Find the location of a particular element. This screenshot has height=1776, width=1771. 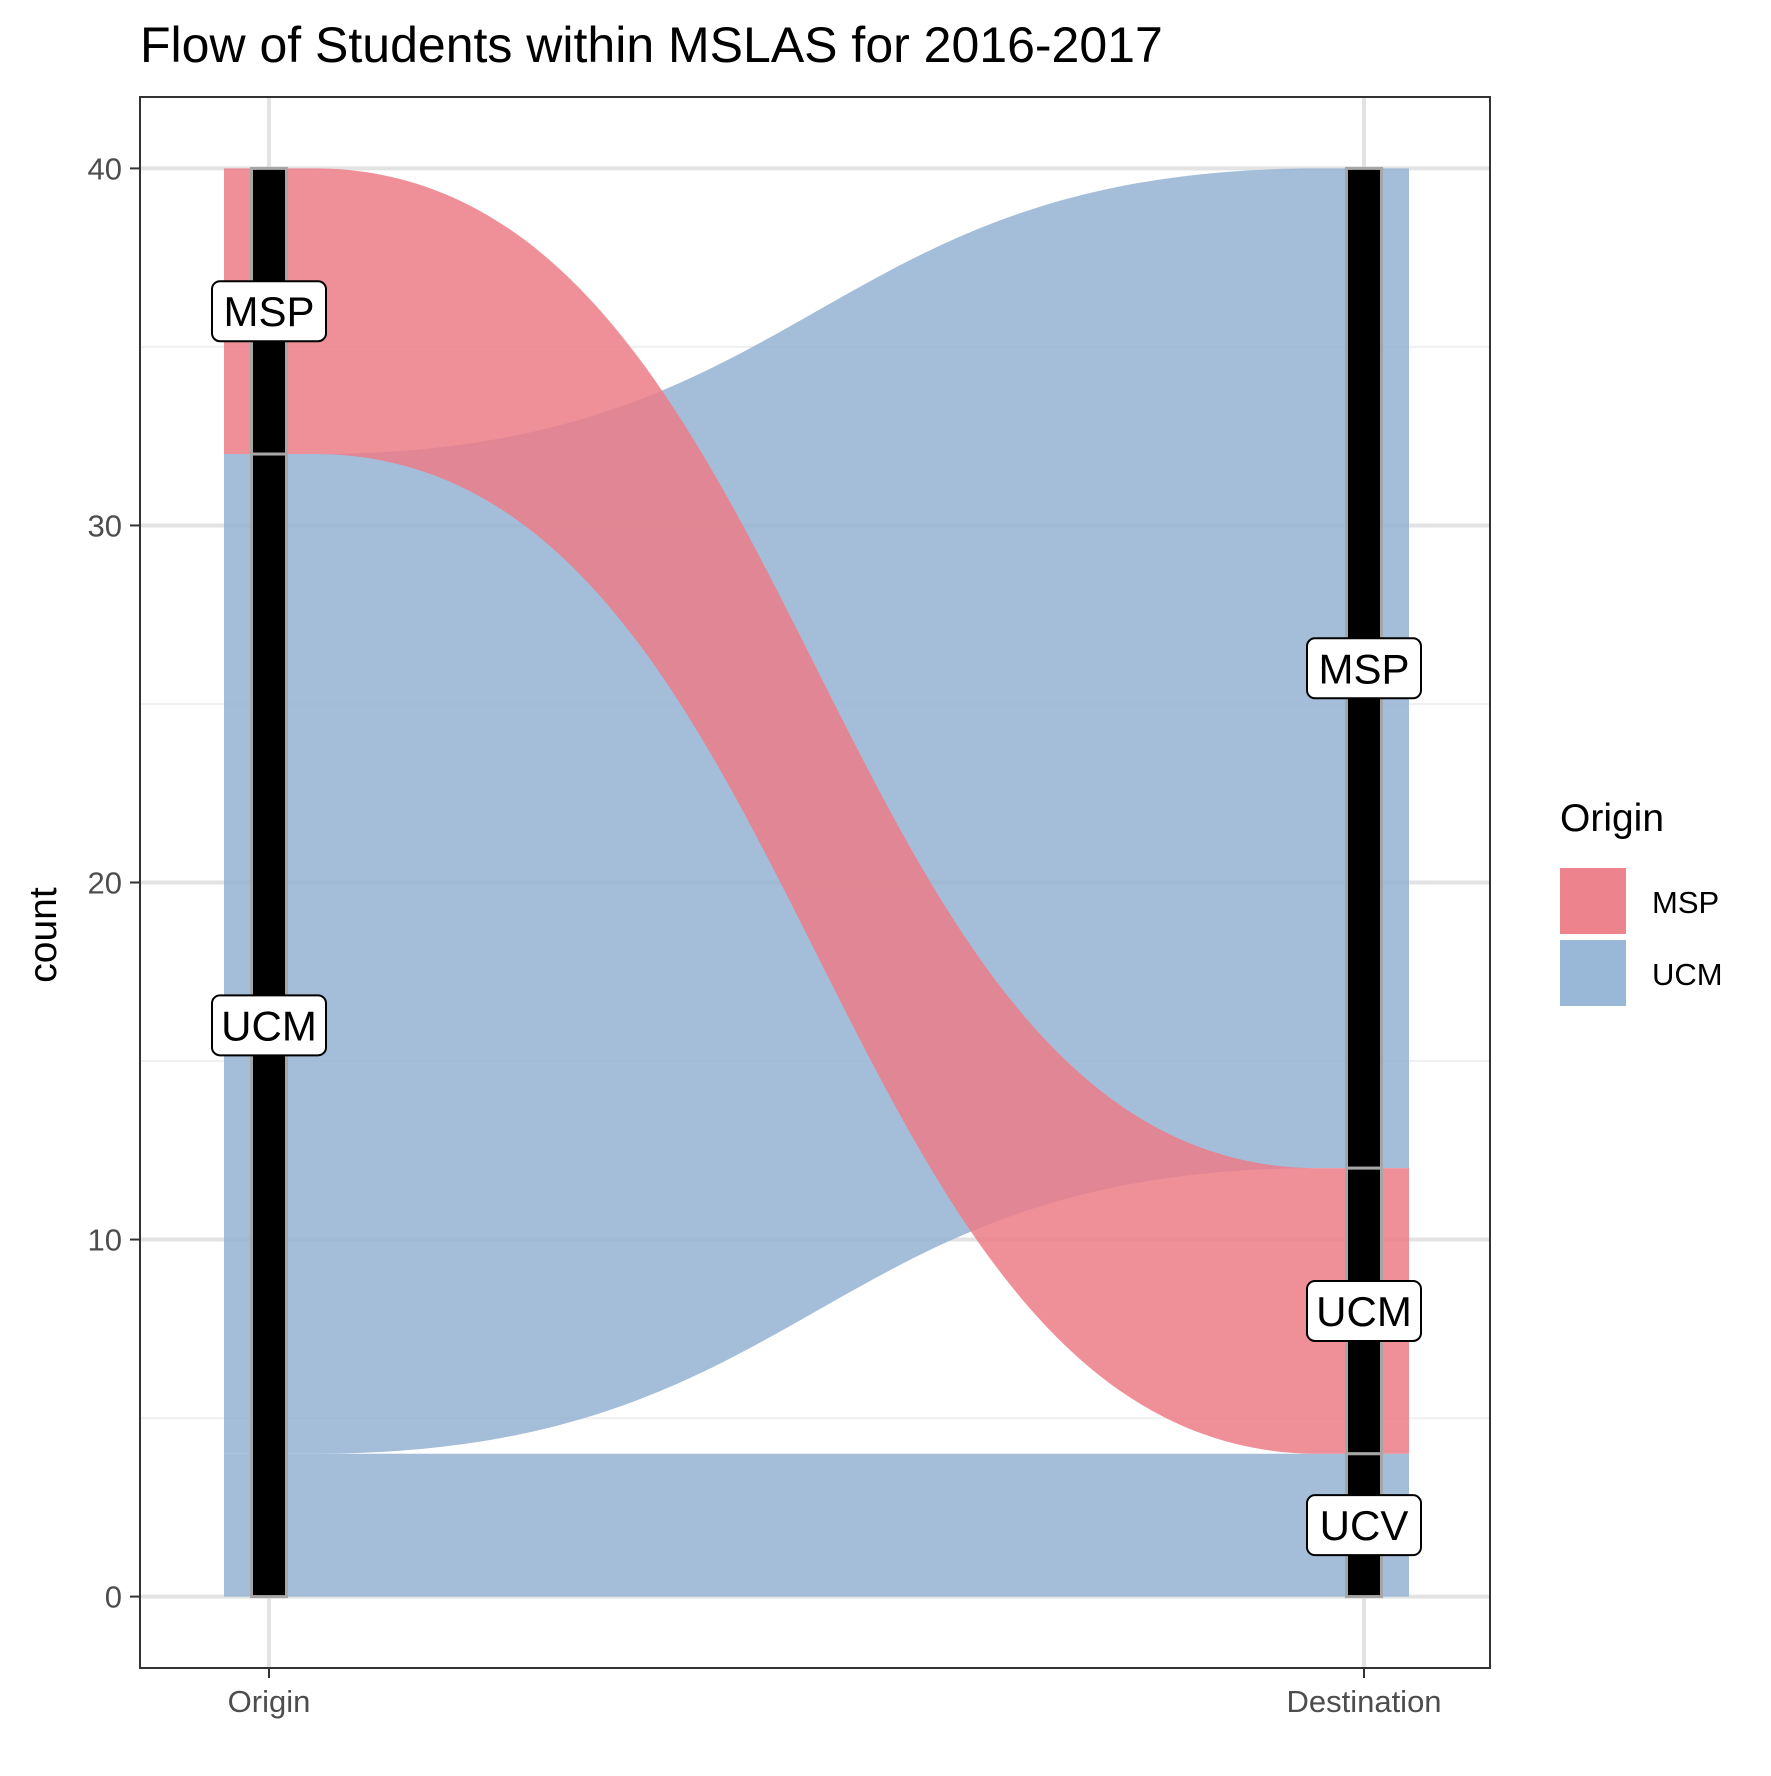

y-tick-label: 40 is located at coordinates (105, 168).